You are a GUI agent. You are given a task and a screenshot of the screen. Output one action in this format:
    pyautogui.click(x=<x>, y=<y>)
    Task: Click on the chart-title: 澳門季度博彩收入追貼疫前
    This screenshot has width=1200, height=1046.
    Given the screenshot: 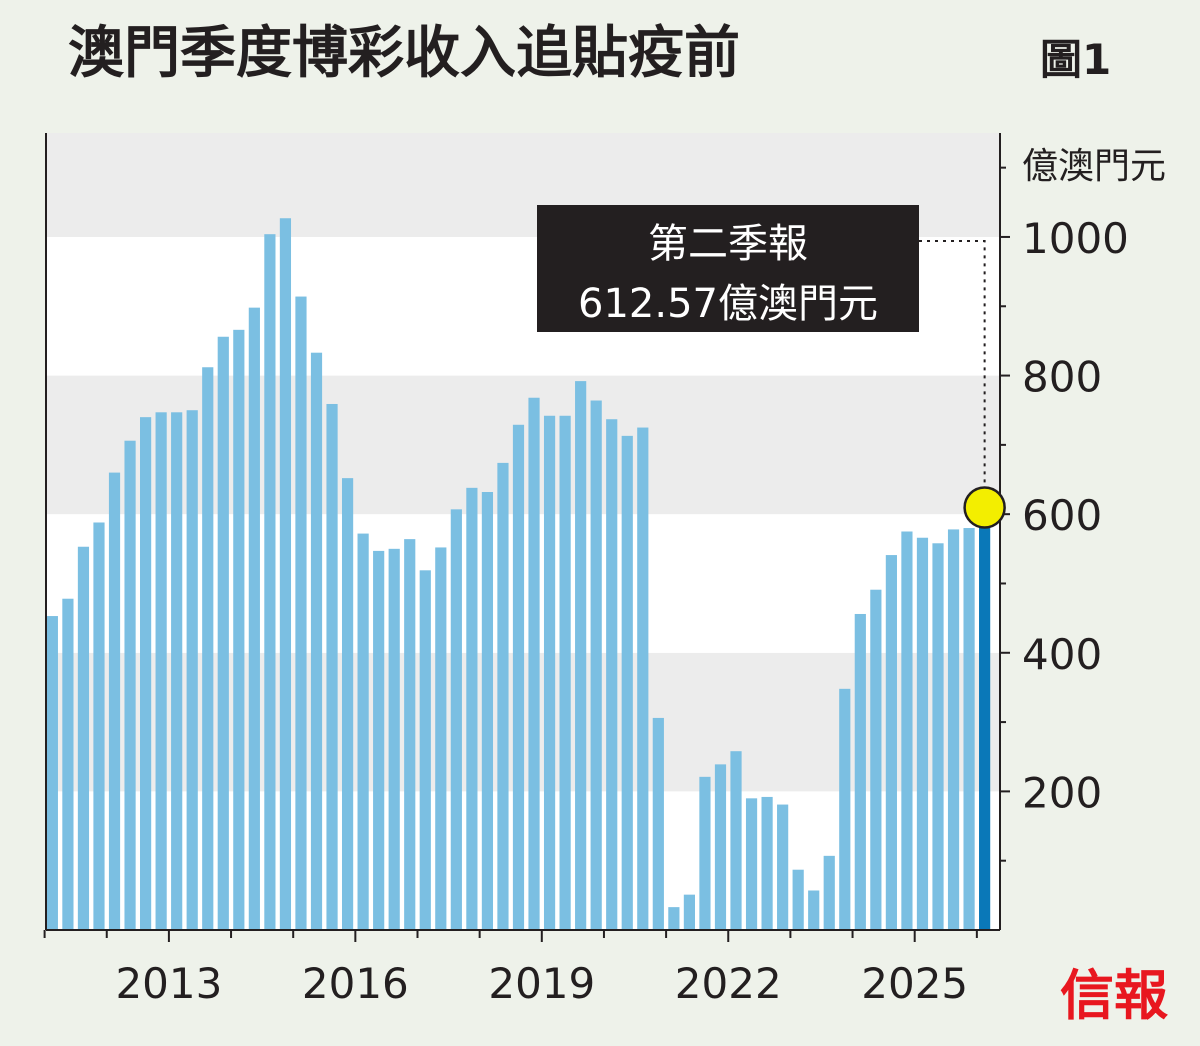 What is the action you would take?
    pyautogui.click(x=404, y=53)
    